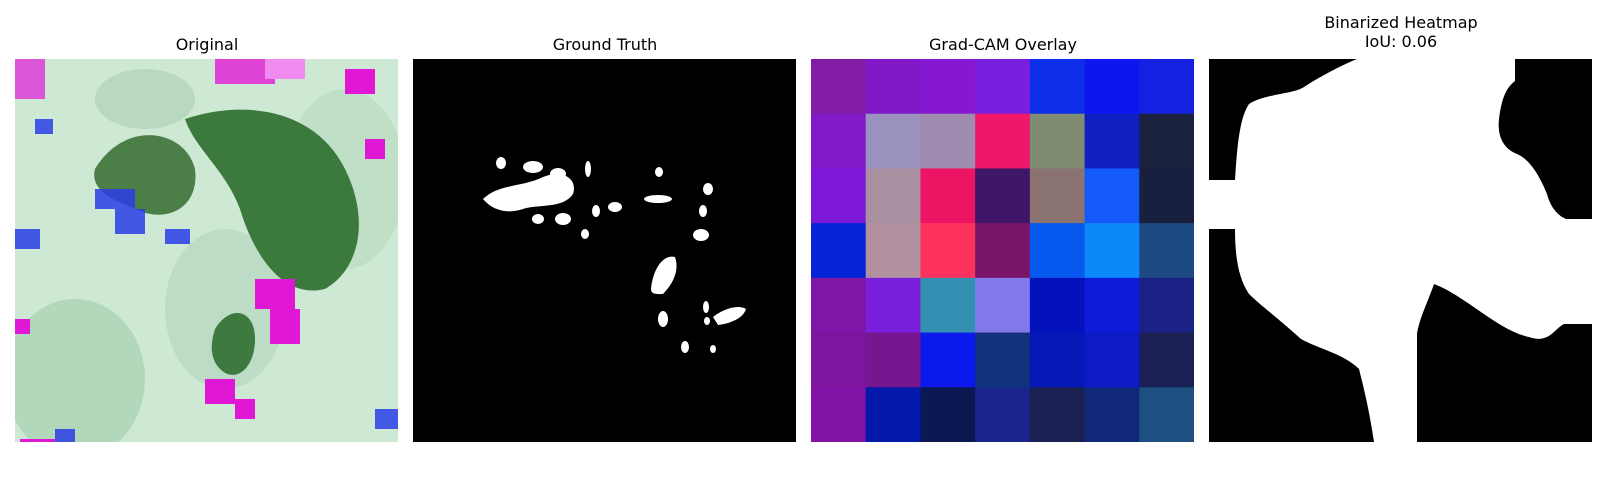  Describe the element at coordinates (1401, 41) in the screenshot. I see `iou-score: IoU: 0.06` at that location.